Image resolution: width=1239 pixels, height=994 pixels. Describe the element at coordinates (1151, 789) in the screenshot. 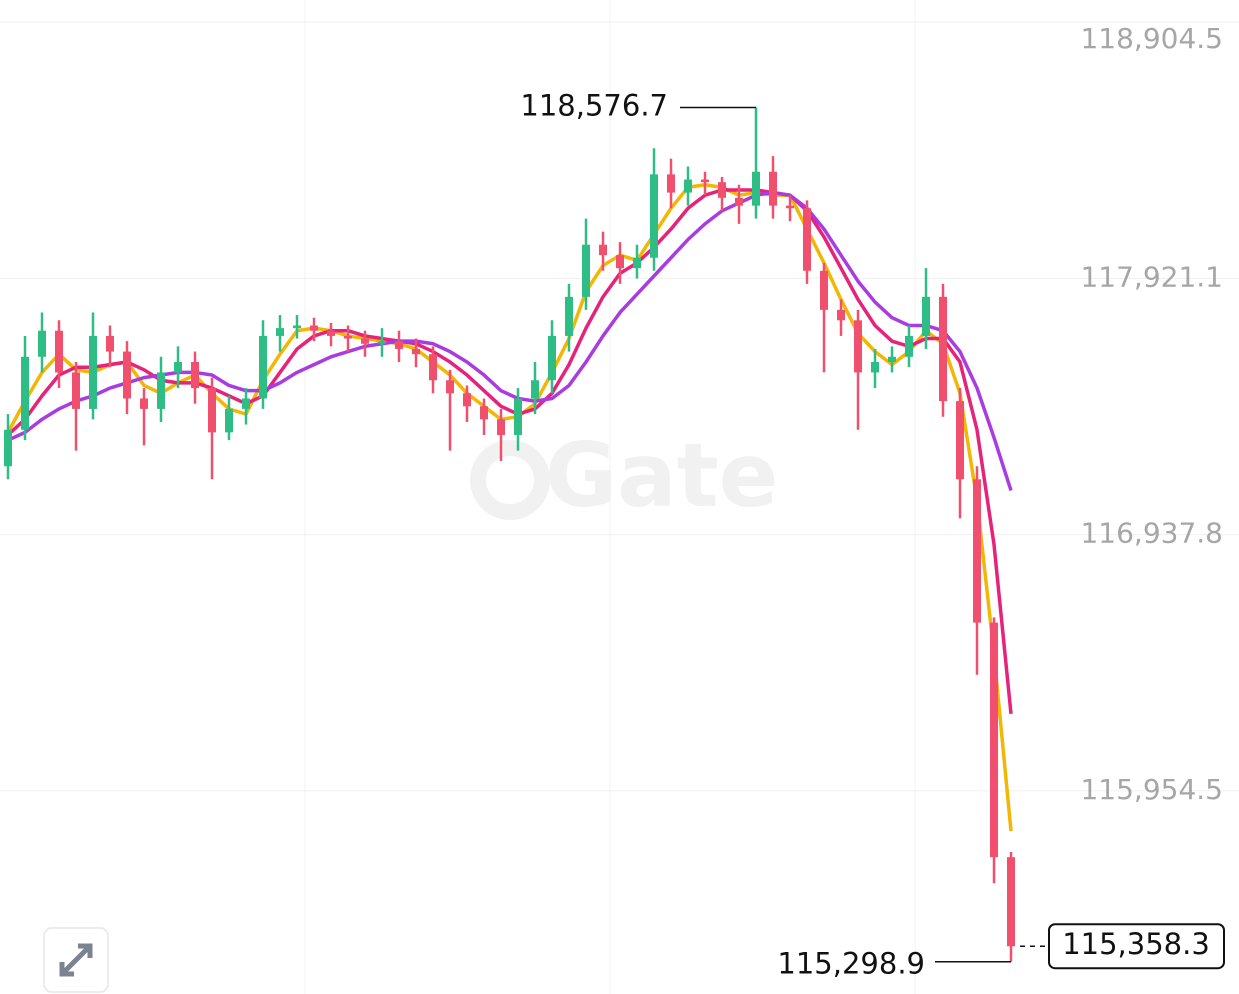

I see `y-tick-label: 115,954.5` at that location.